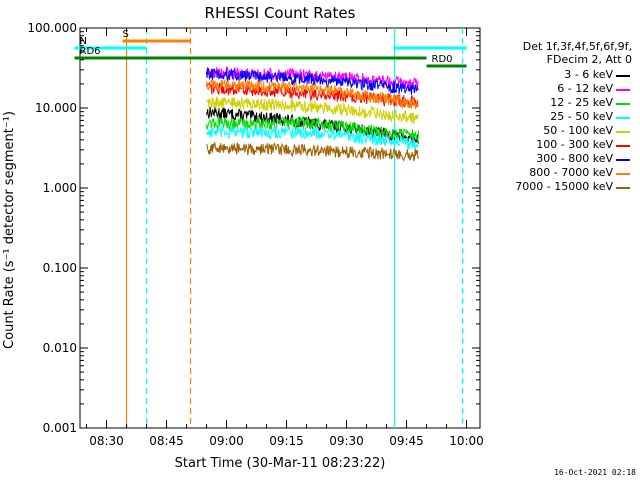  Describe the element at coordinates (588, 74) in the screenshot. I see `legend-entry-label: 3 - 6 keV` at that location.